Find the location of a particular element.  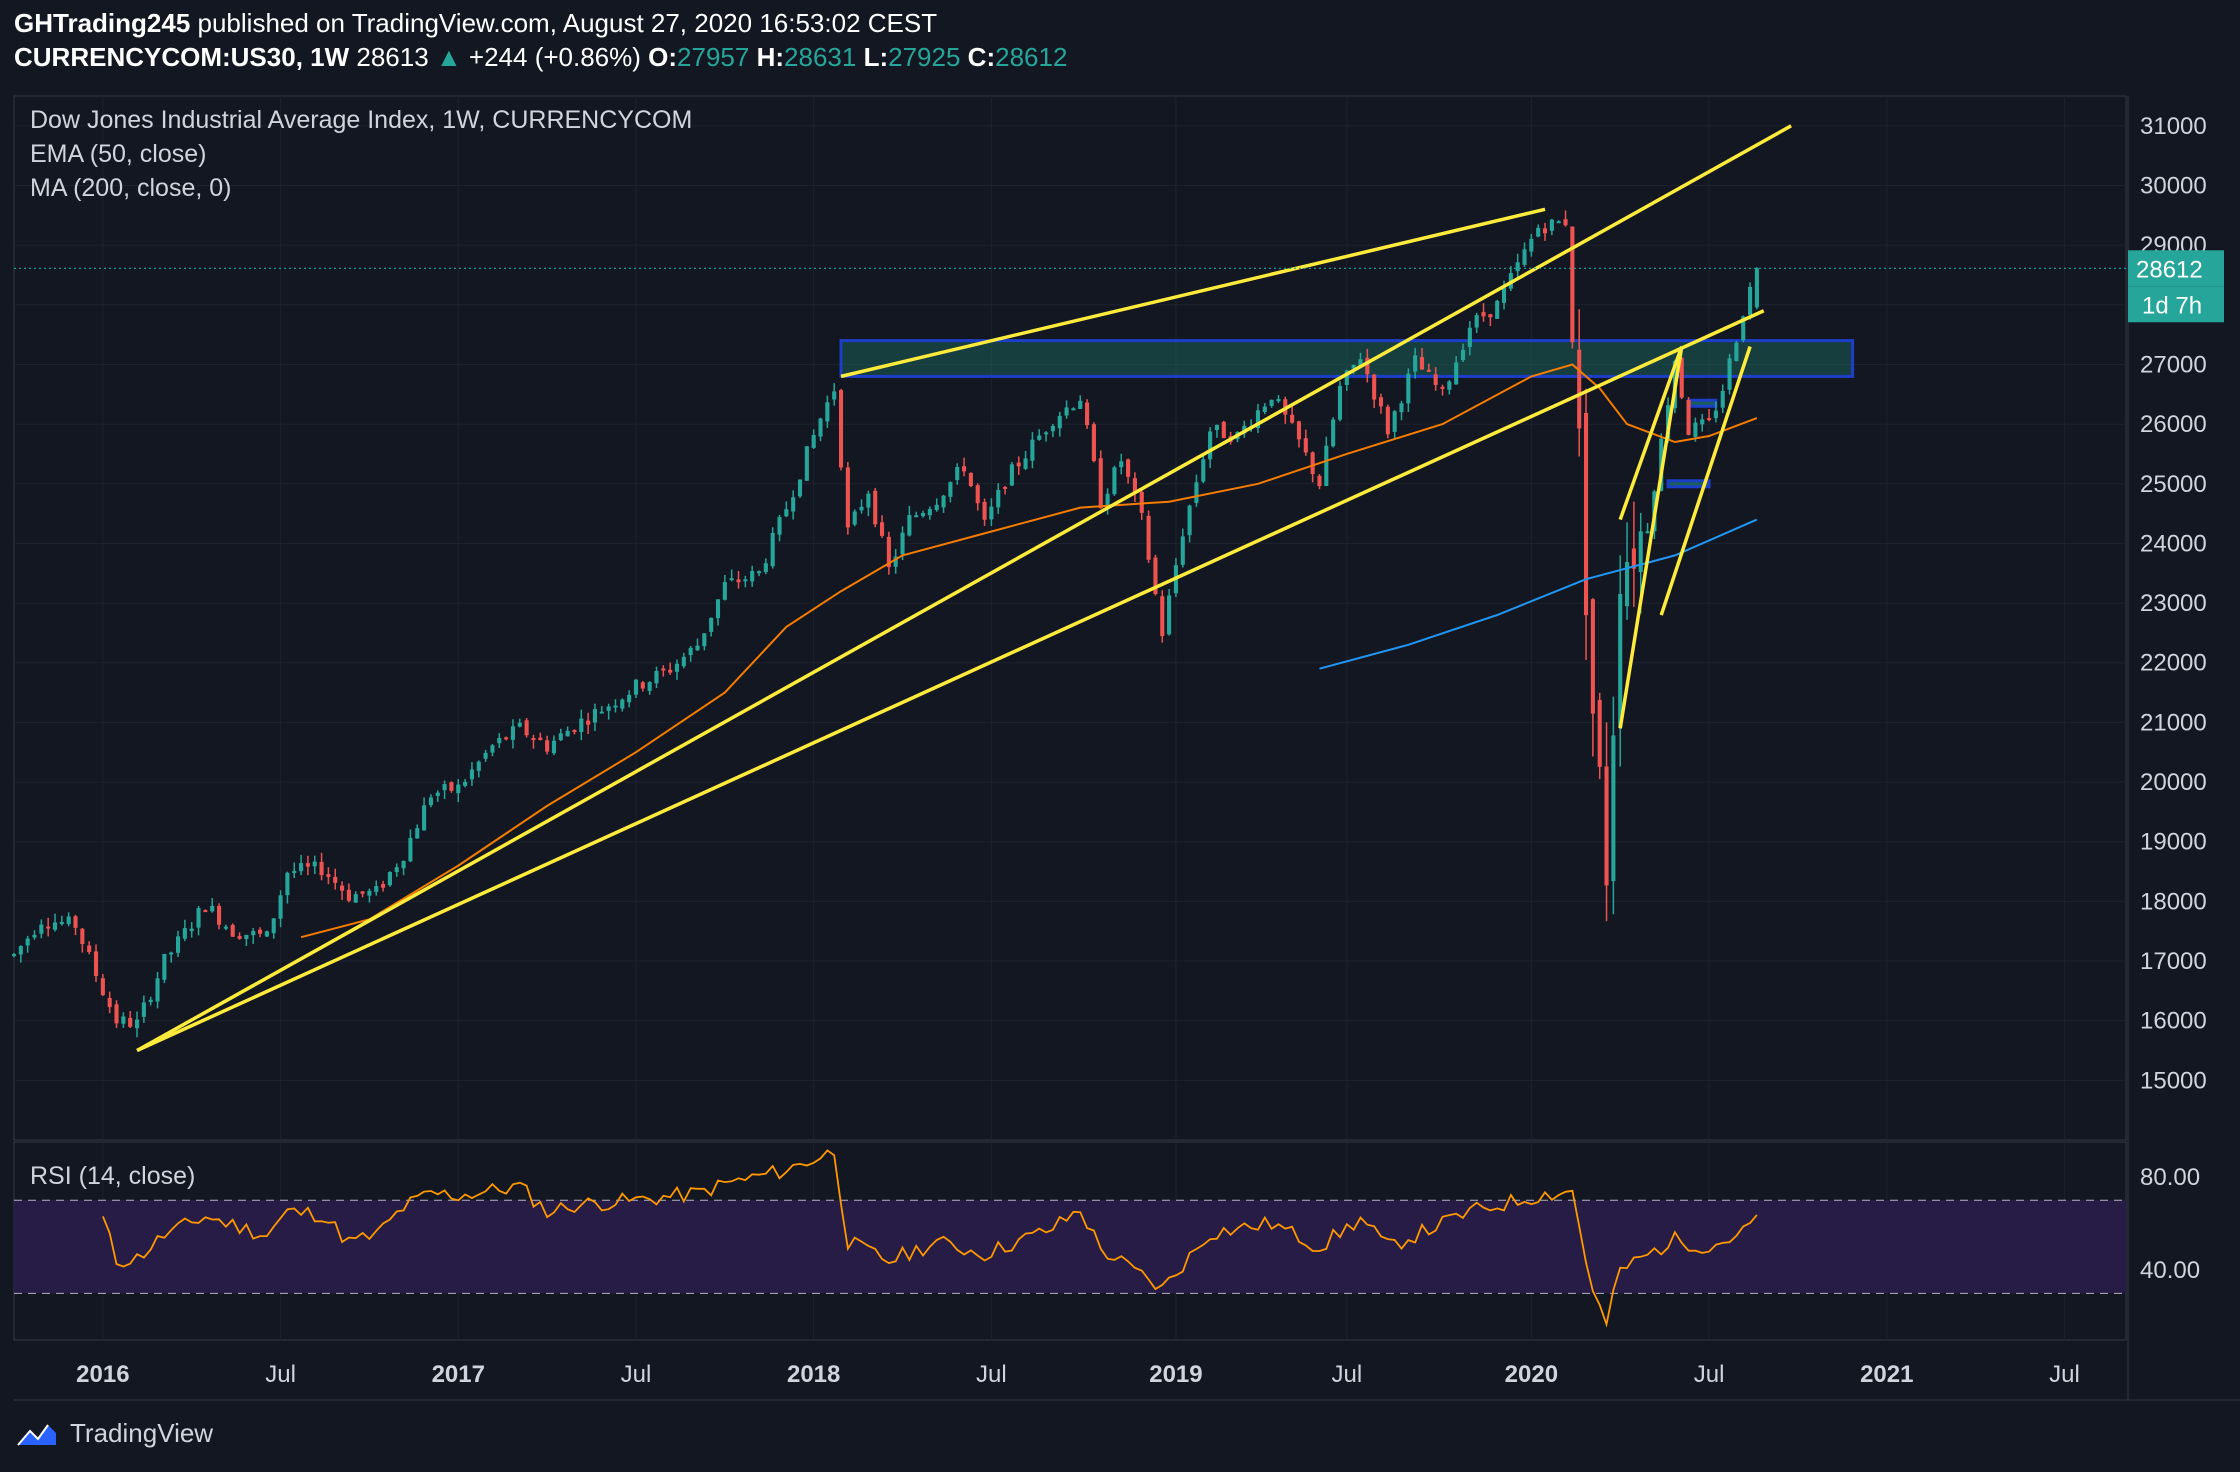

ma-200-line is located at coordinates (1538, 594).